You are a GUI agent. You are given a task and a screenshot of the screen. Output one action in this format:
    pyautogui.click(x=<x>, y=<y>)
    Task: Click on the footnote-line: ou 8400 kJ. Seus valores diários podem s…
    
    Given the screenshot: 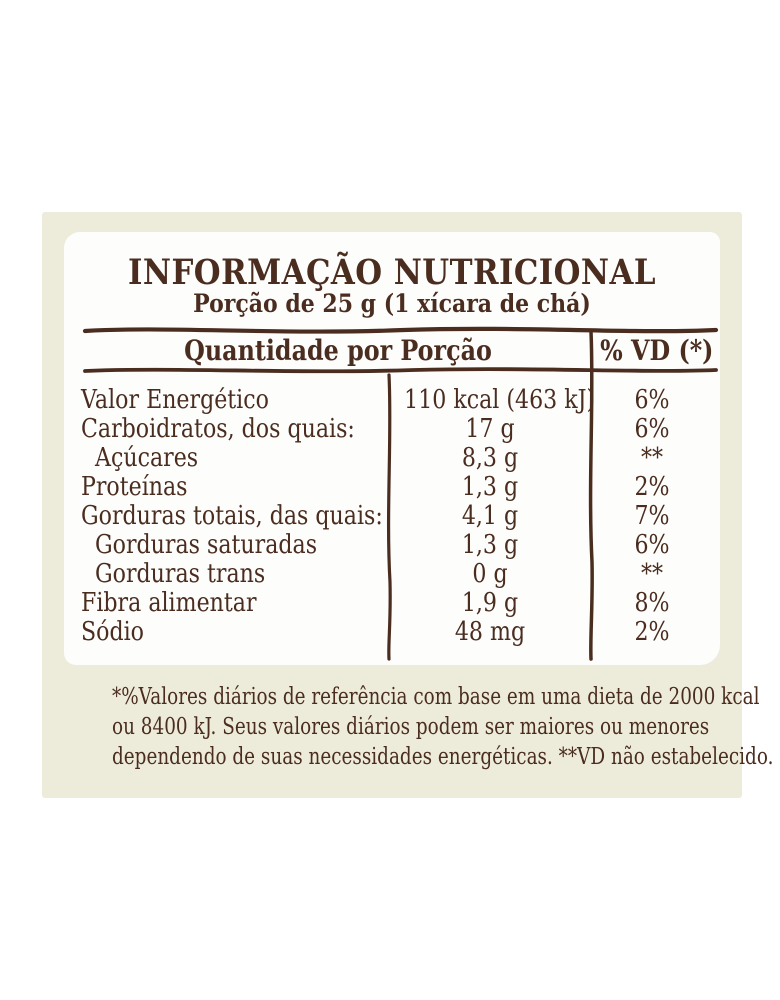 What is the action you would take?
    pyautogui.click(x=411, y=727)
    